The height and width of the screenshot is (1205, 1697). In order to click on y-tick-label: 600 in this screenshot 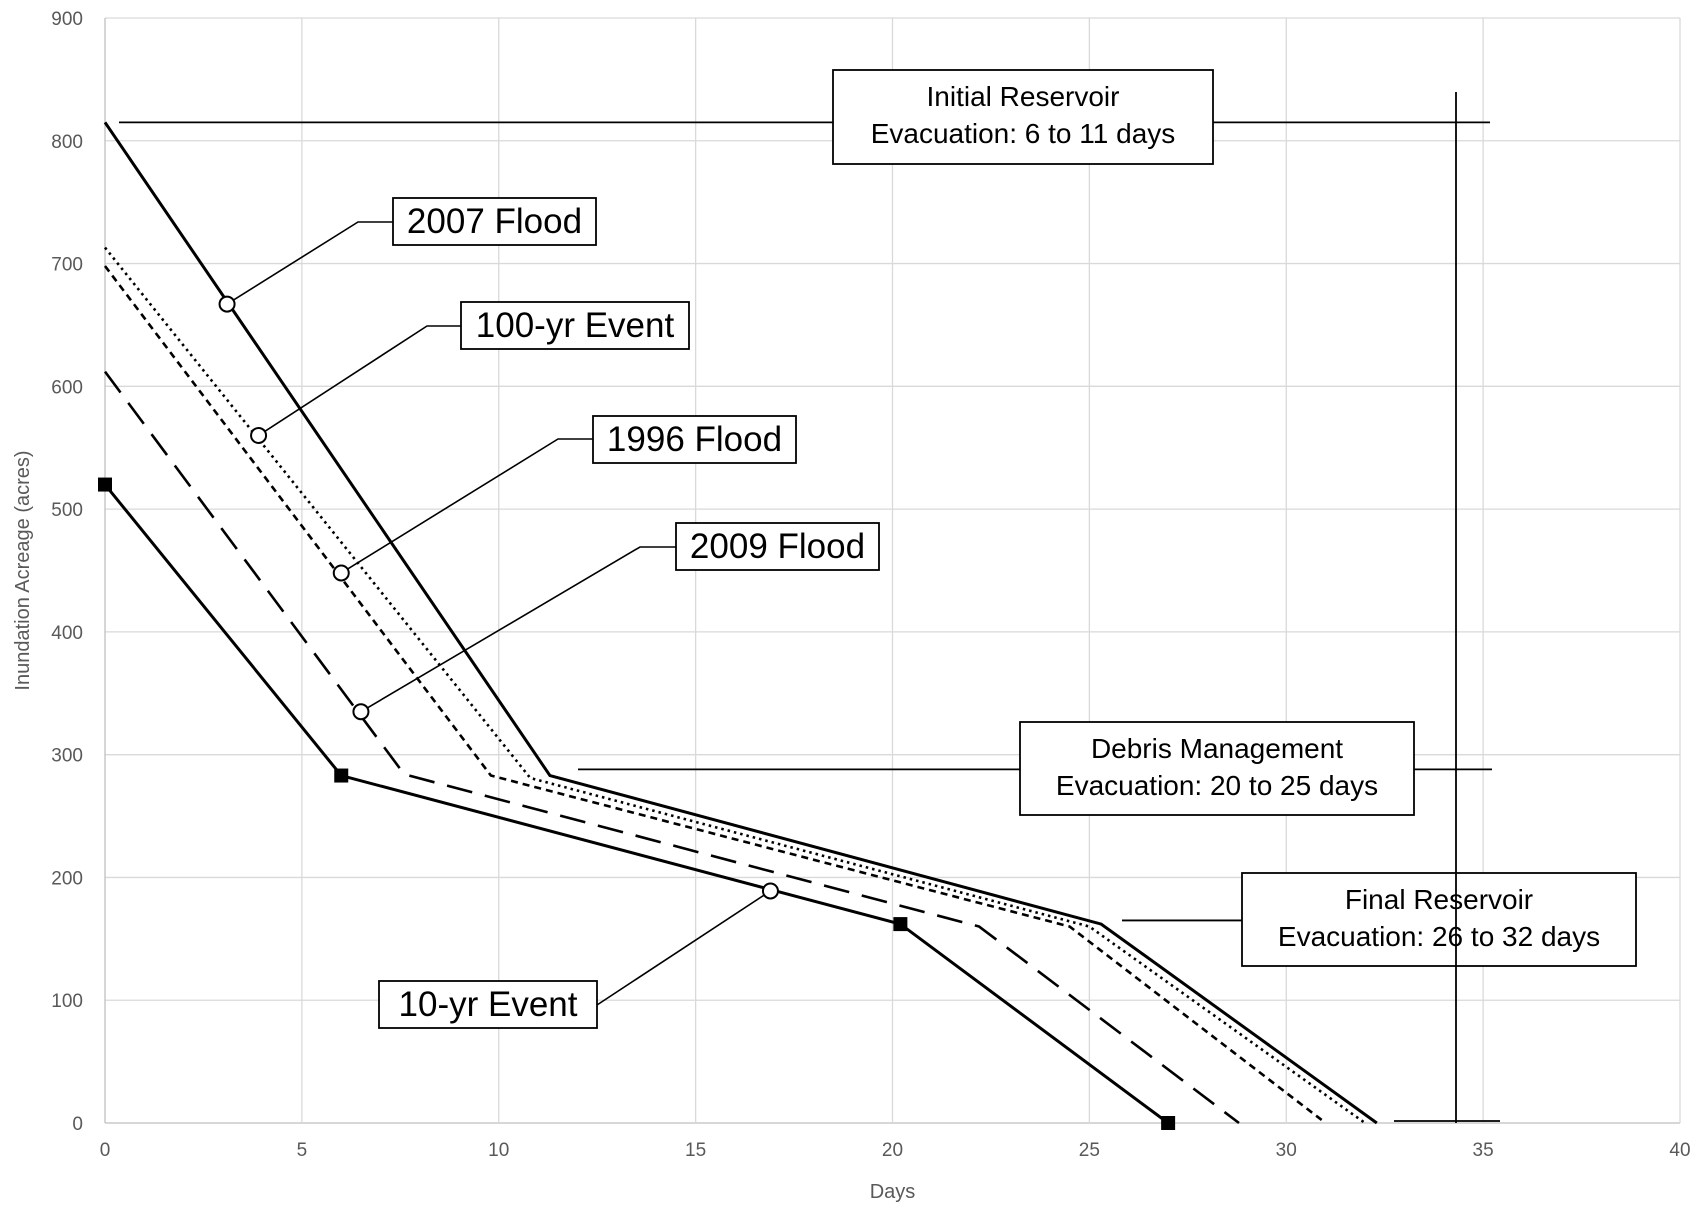, I will do `click(67, 387)`.